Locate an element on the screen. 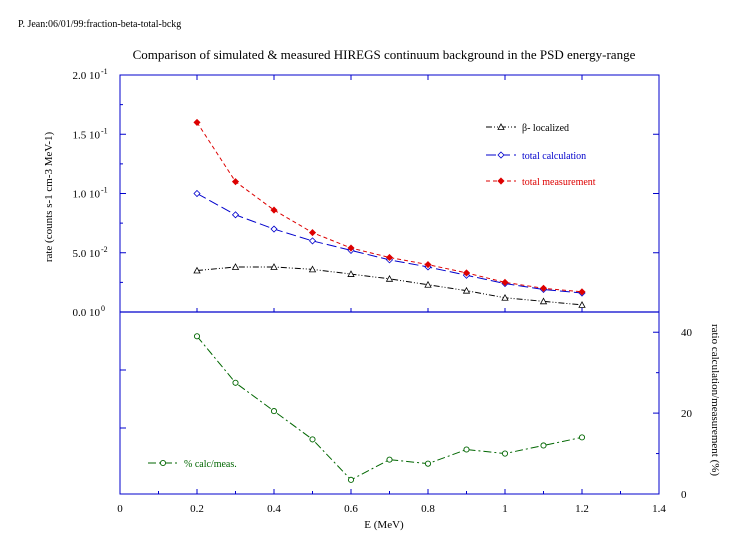 The image size is (740, 554). legend-entry: total calculation is located at coordinates (536, 156).